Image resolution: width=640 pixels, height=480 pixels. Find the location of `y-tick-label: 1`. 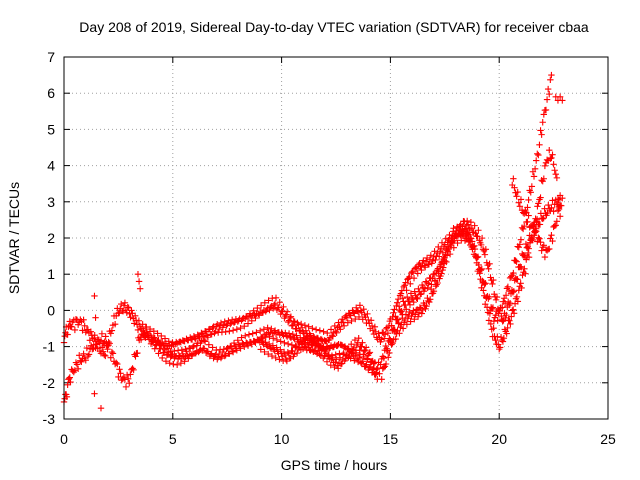

y-tick-label: 1 is located at coordinates (51, 274).